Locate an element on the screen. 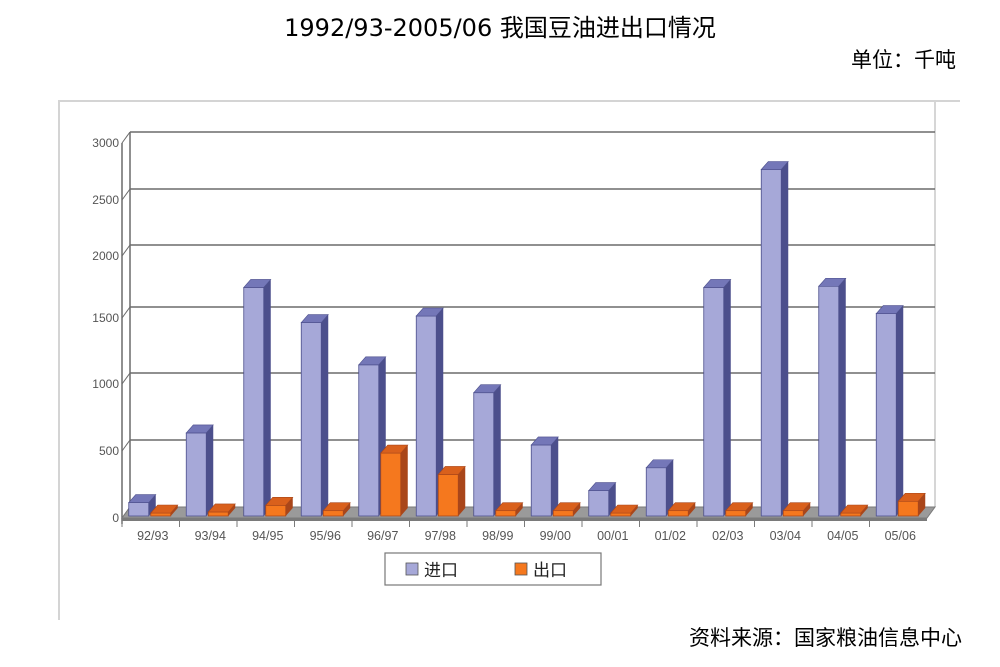 This screenshot has height=667, width=1000. x-tick-label: 05/06 is located at coordinates (900, 536).